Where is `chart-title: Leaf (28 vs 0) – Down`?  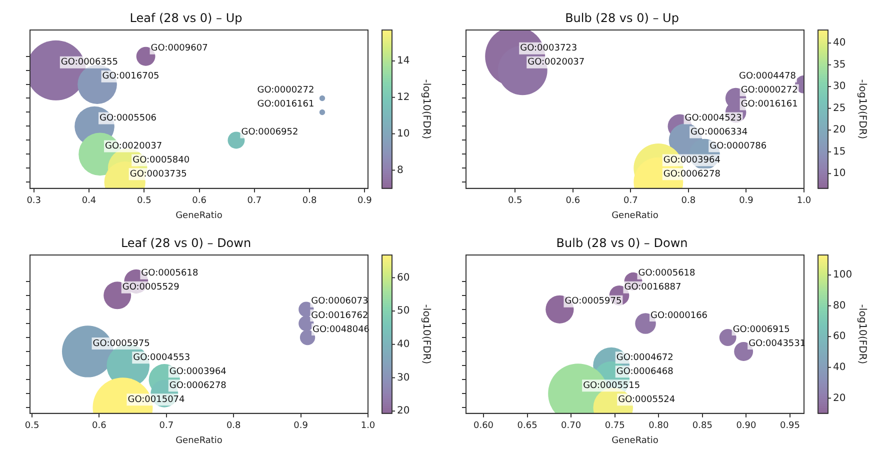
chart-title: Leaf (28 vs 0) – Down is located at coordinates (186, 243).